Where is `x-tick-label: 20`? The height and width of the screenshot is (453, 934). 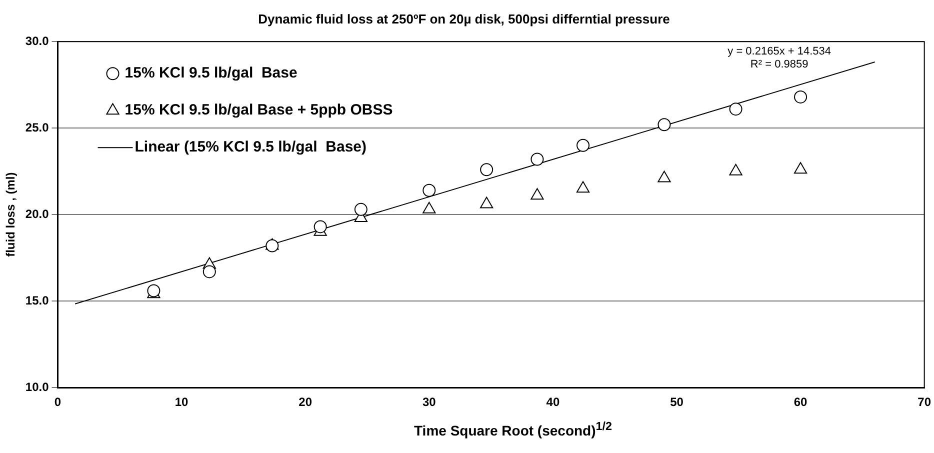 x-tick-label: 20 is located at coordinates (305, 402).